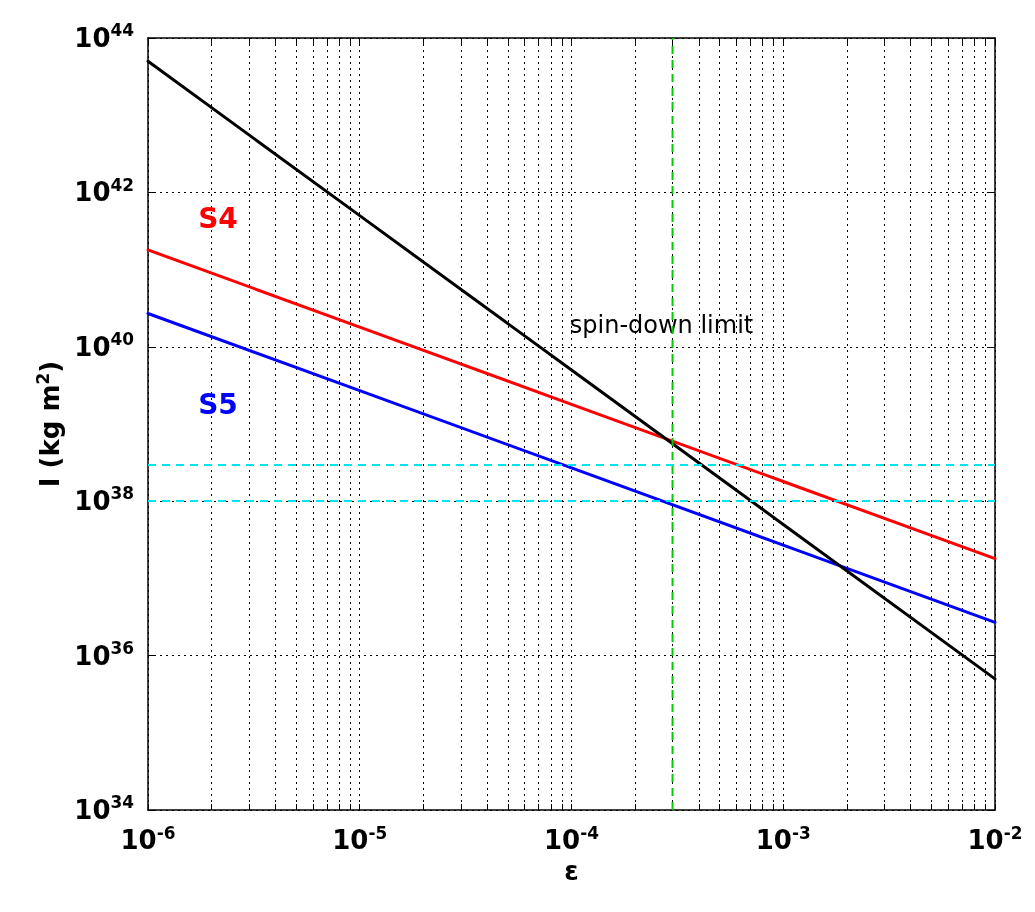 The image size is (1035, 912). I want to click on x-axis-title: ε, so click(571, 871).